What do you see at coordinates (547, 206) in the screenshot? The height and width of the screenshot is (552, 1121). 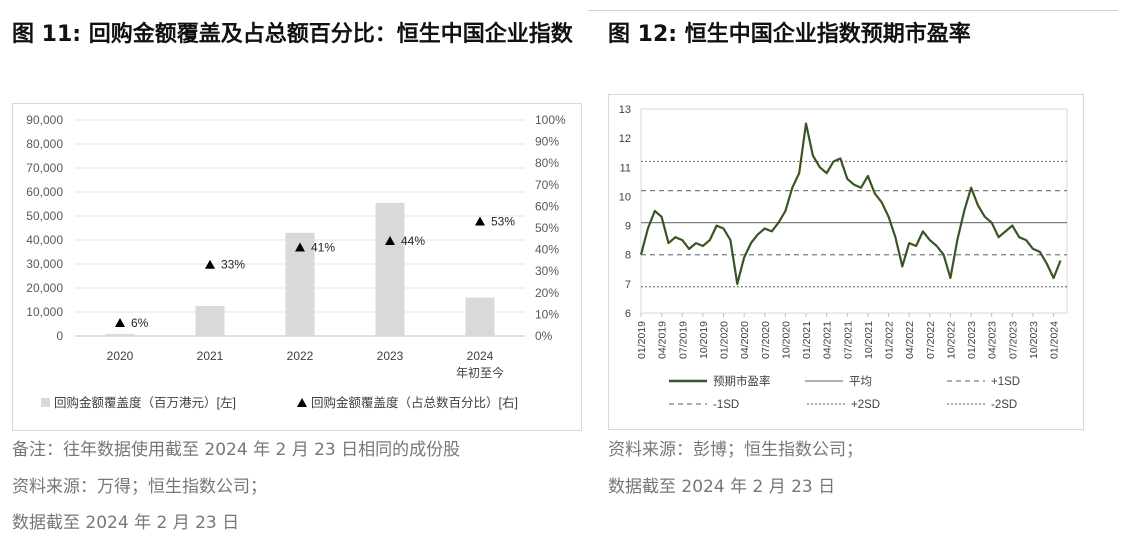 I see `right-axis-tick-label: 60%` at bounding box center [547, 206].